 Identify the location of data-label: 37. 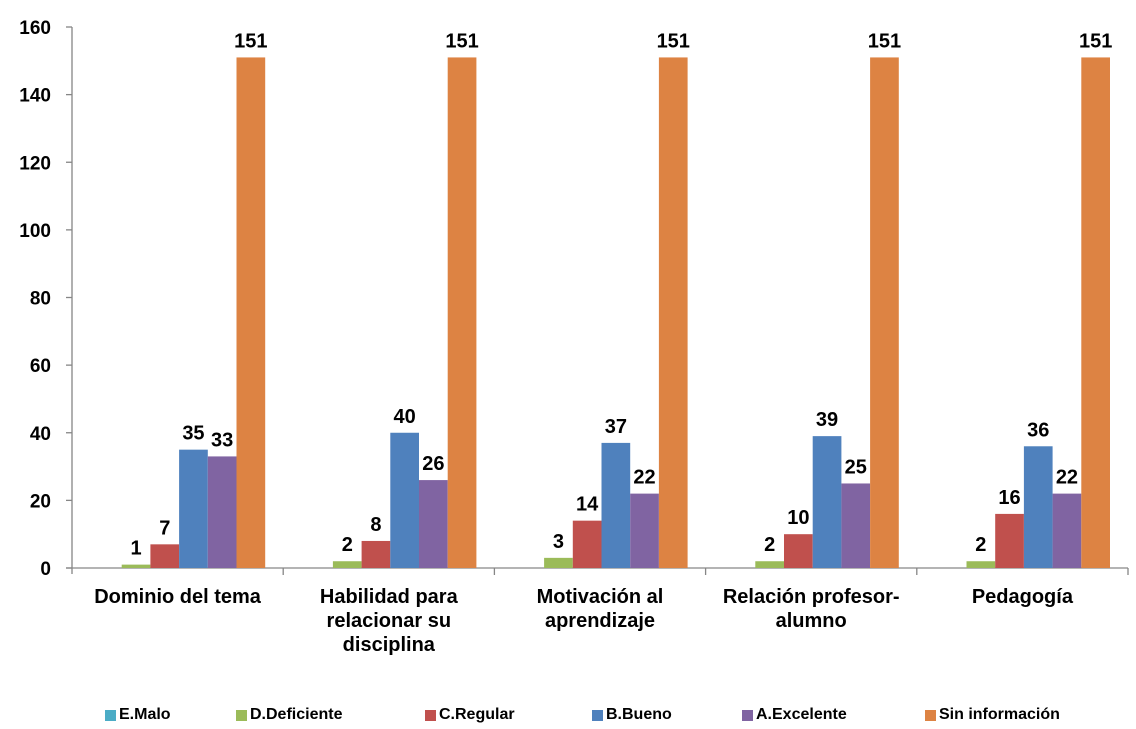
(616, 427).